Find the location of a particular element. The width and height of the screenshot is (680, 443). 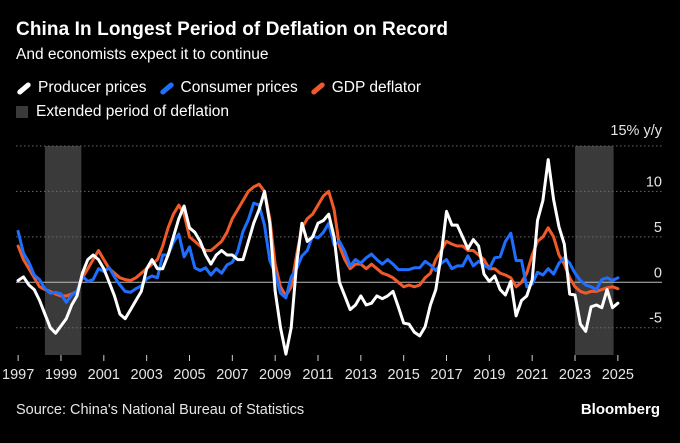

y-tick-label: 5 is located at coordinates (658, 228).